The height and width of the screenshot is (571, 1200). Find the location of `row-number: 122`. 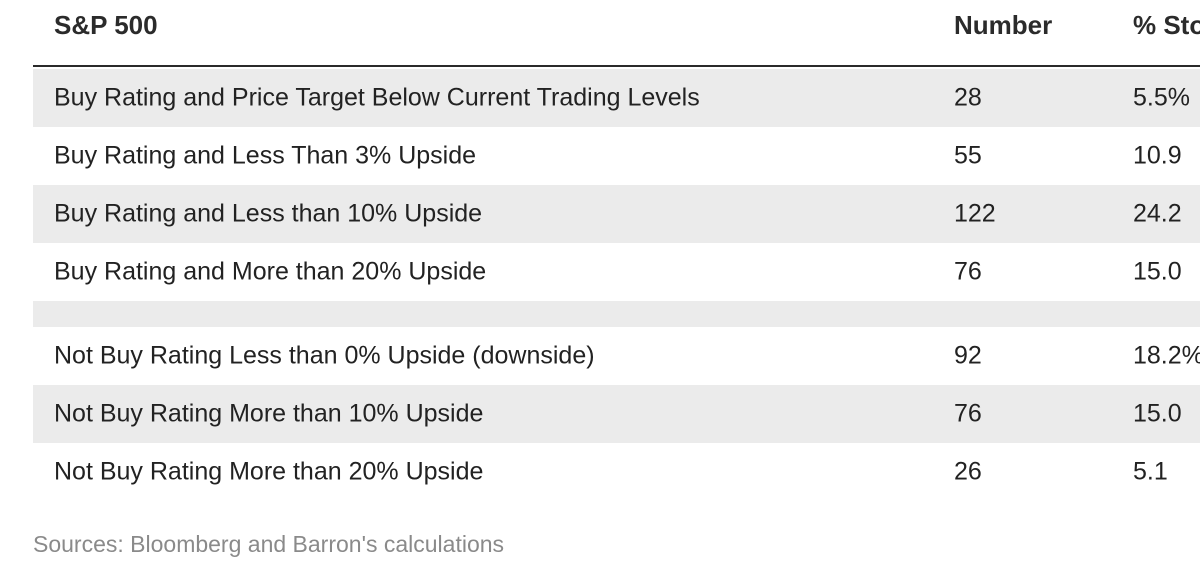

row-number: 122 is located at coordinates (975, 213).